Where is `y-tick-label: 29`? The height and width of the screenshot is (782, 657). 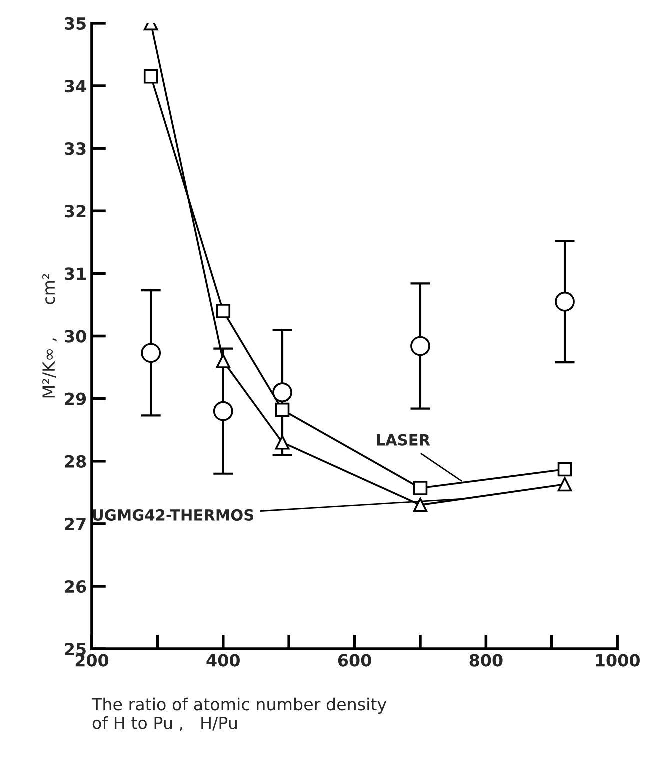 y-tick-label: 29 is located at coordinates (75, 399).